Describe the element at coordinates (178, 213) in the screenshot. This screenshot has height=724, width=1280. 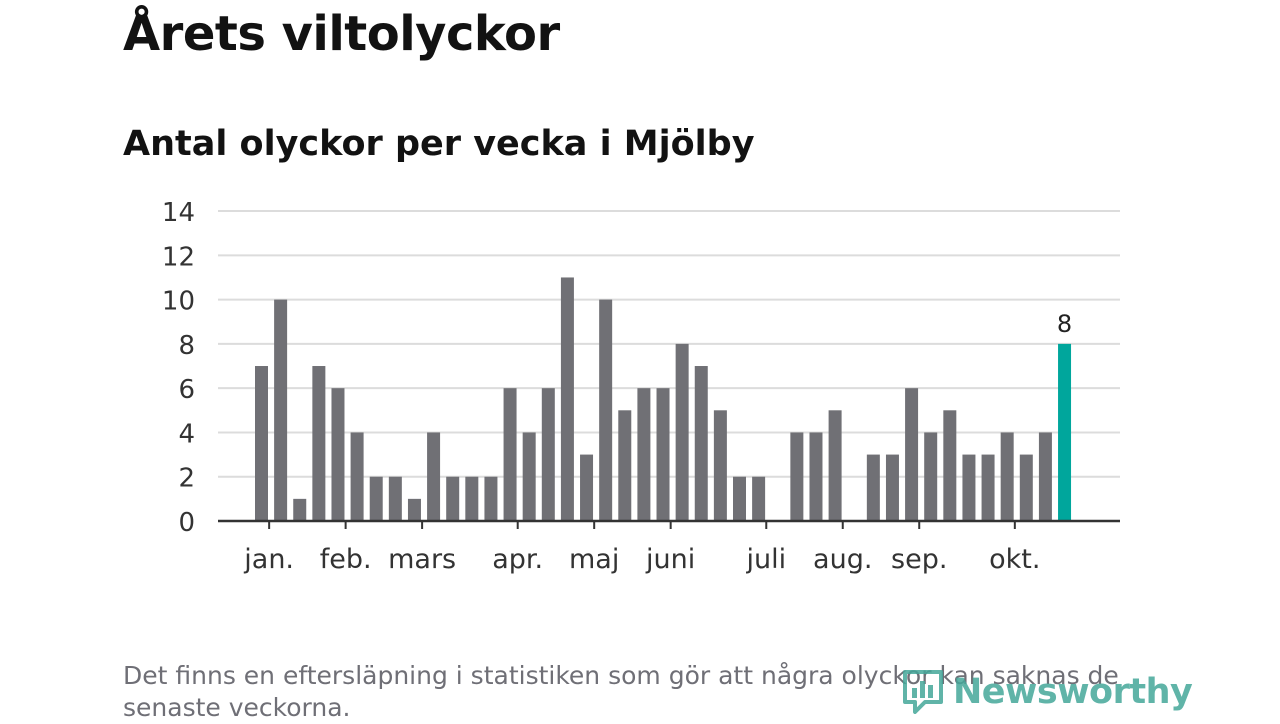
I see `y-tick-label-14: 14` at that location.